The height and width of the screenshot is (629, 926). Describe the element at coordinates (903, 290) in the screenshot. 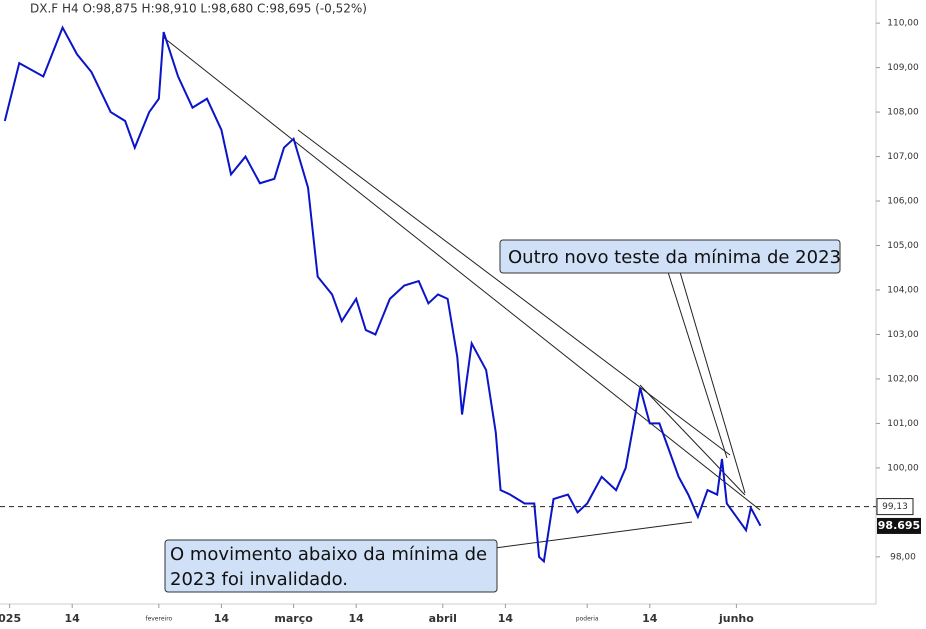

I see `y-tick-label: 104,00` at that location.